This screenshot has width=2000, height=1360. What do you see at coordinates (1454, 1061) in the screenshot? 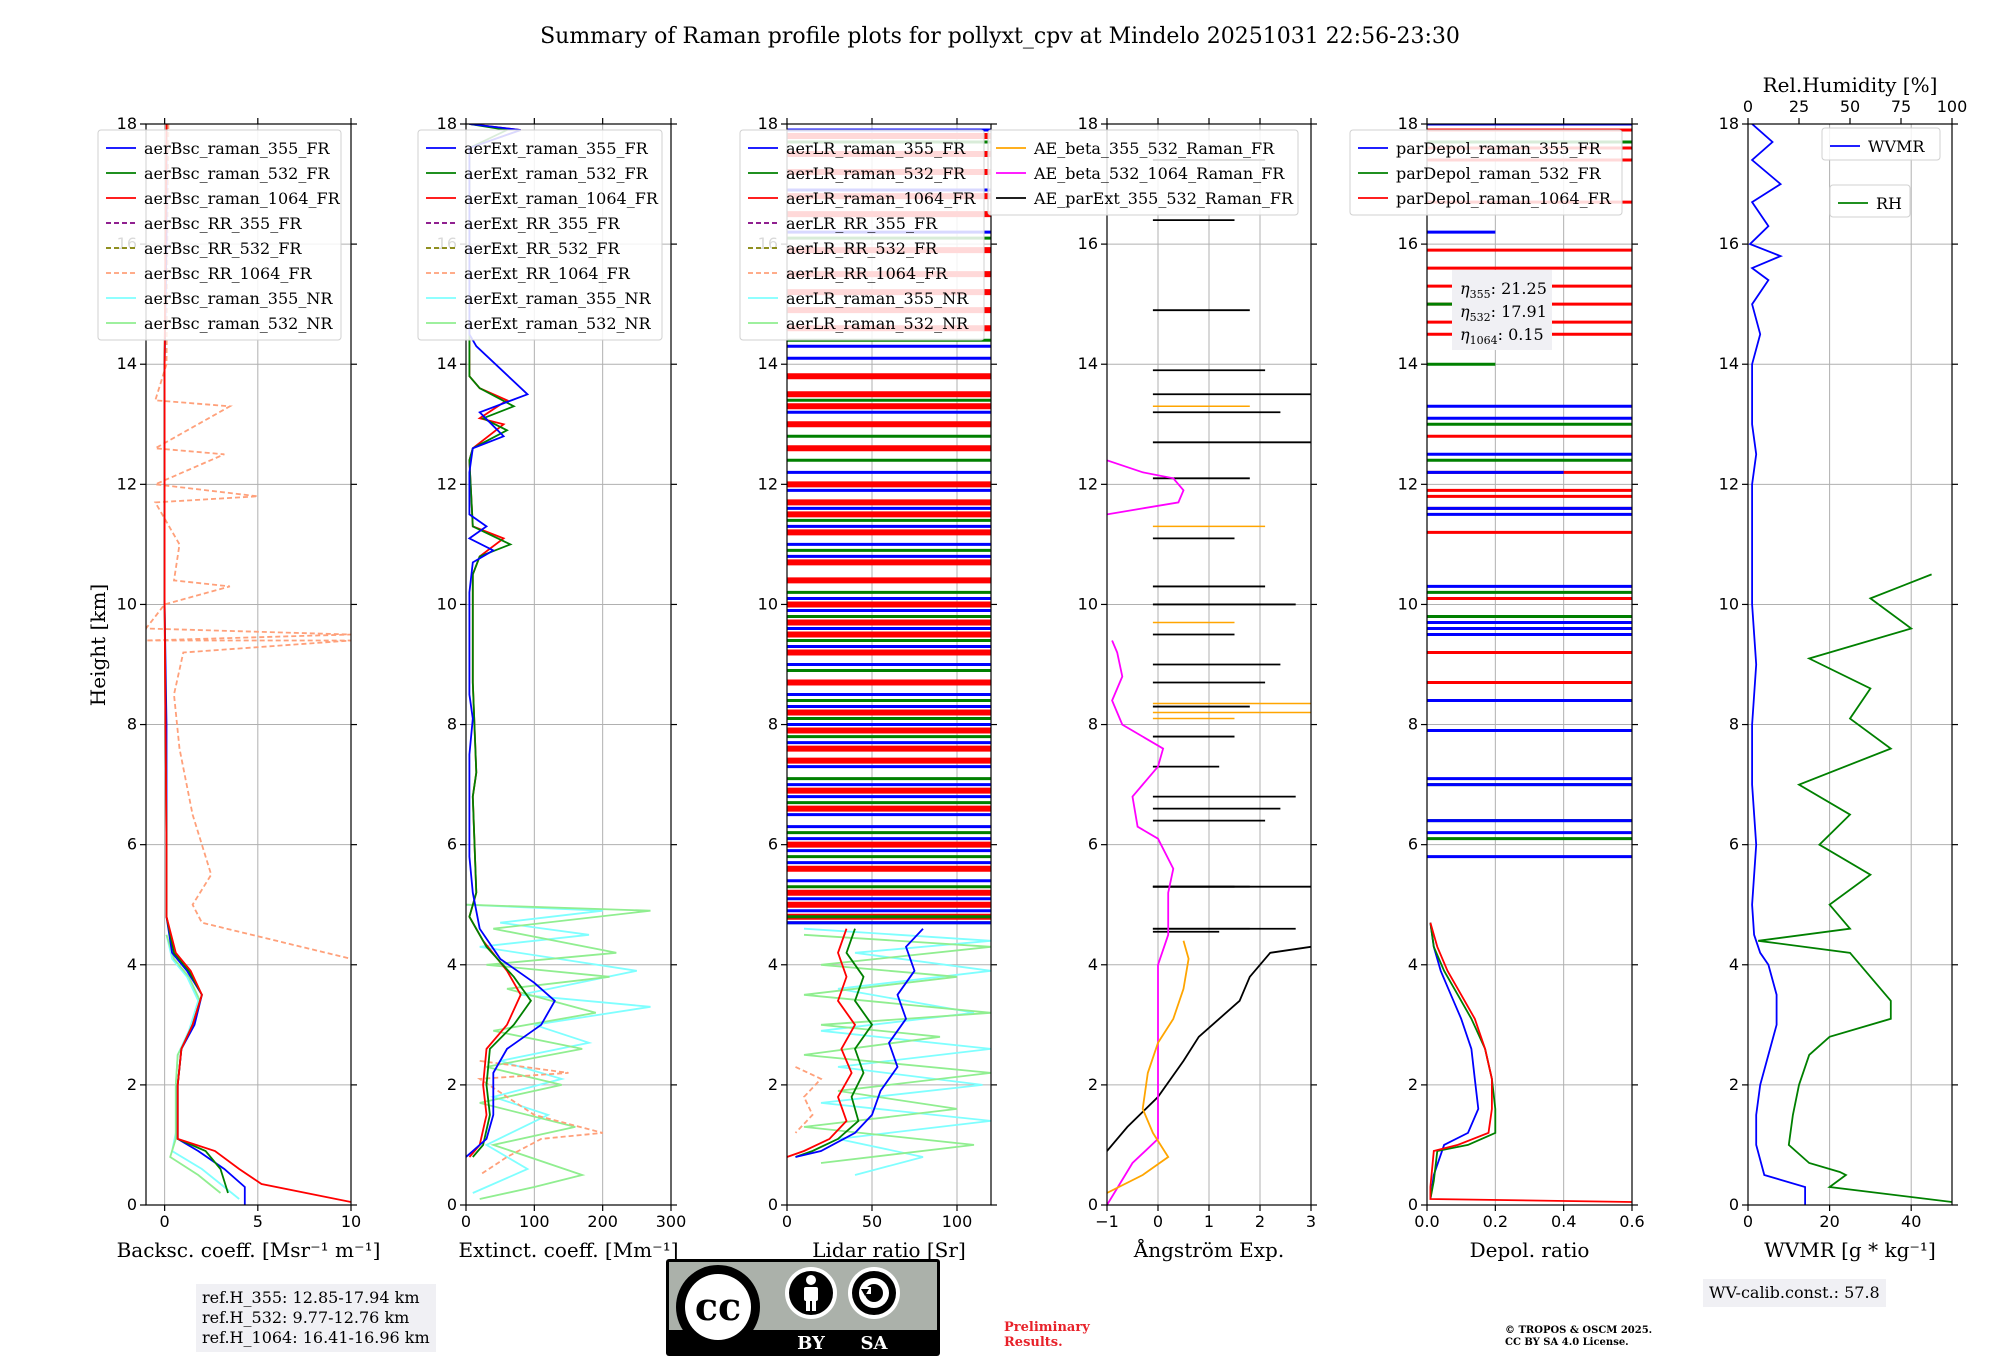
I see `series-parDepol_raman_355_FR` at bounding box center [1454, 1061].